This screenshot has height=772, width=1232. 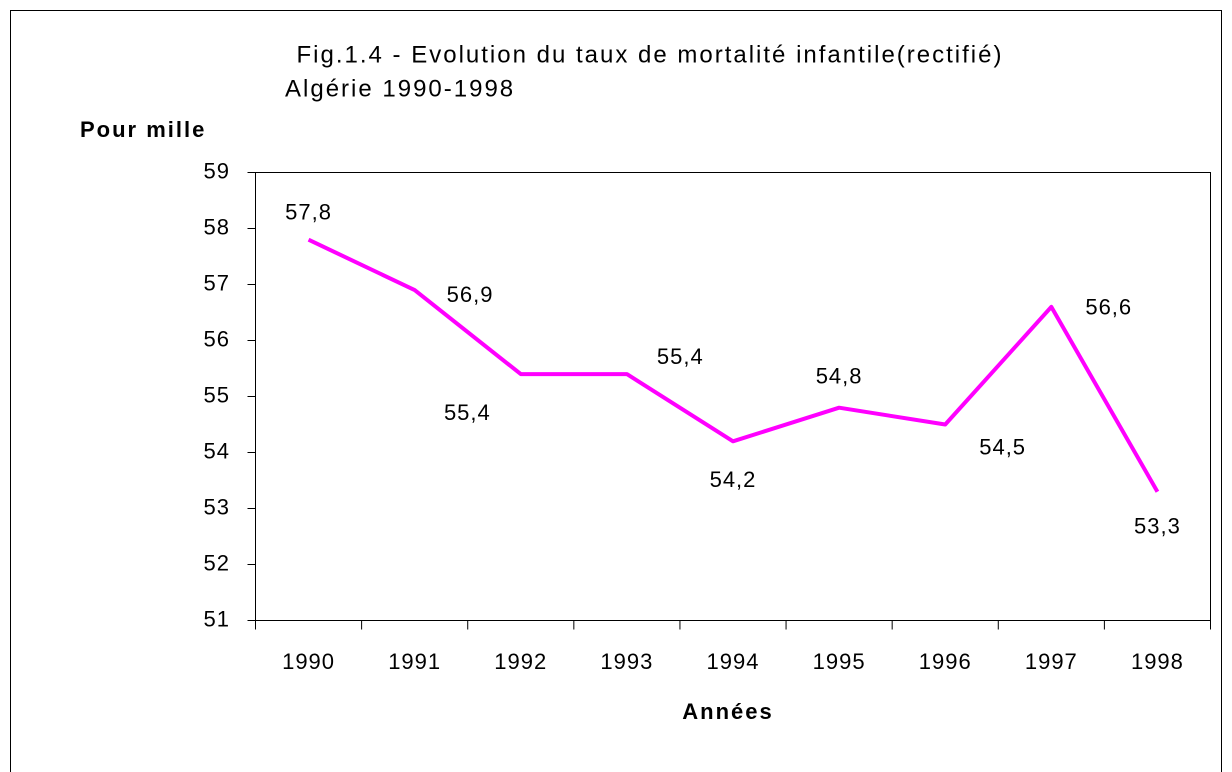 I want to click on y-tick-label: 55, so click(x=217, y=394).